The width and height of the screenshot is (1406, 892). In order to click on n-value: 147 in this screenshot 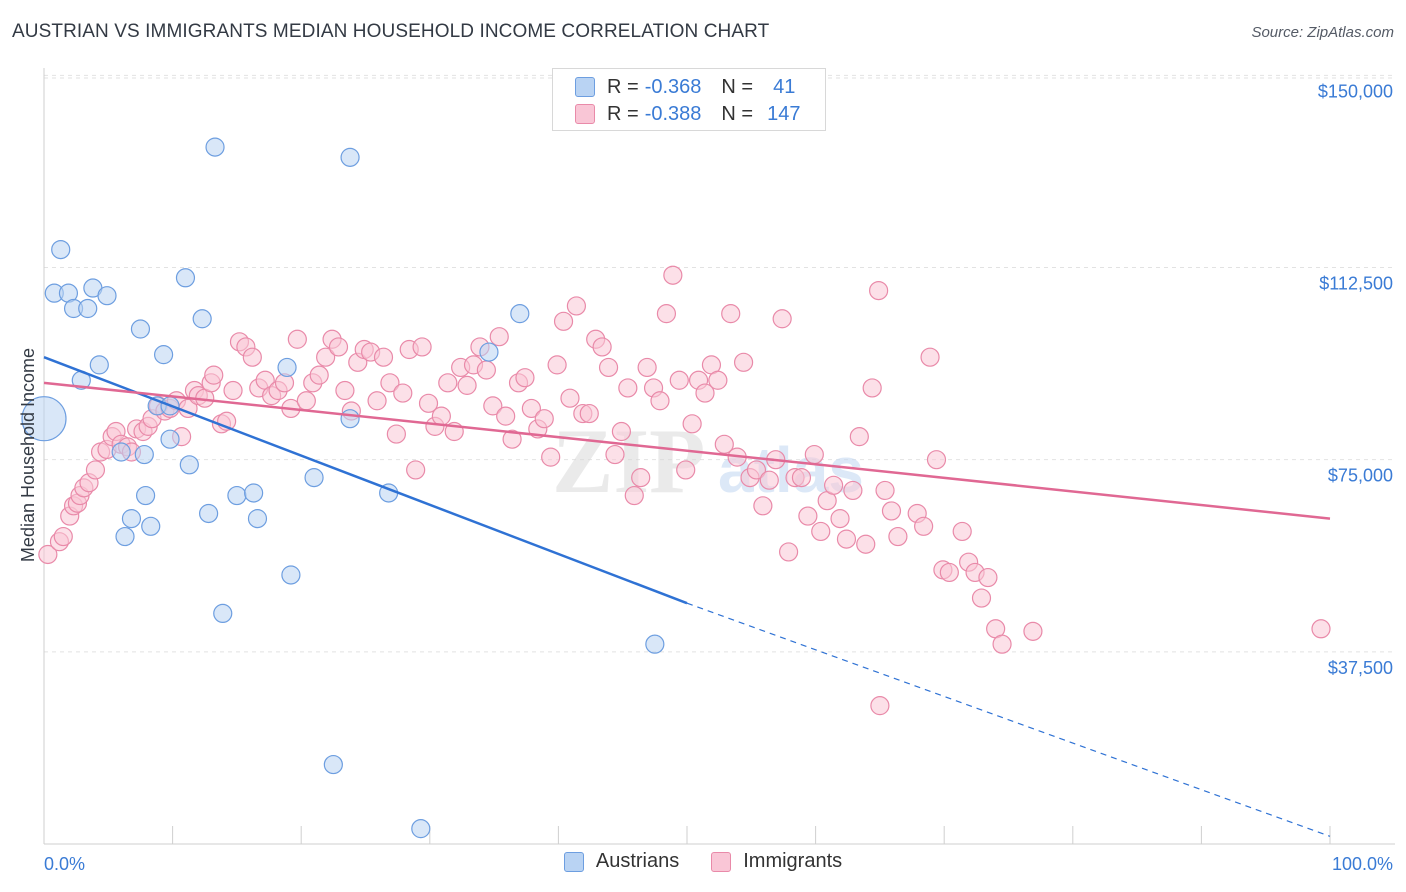, I will do `click(784, 113)`.